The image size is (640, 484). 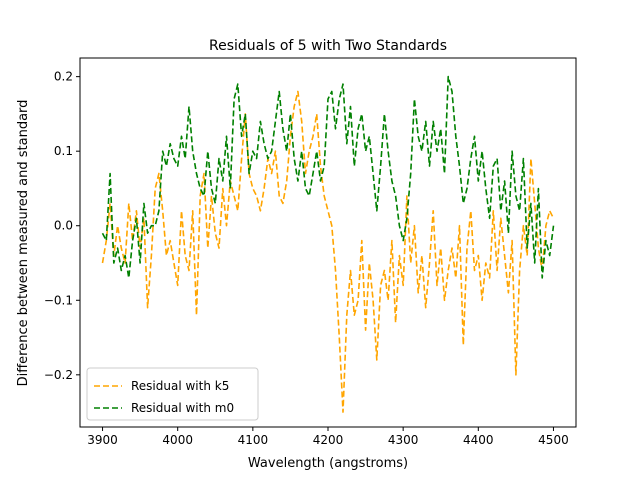 I want to click on legend-frame, so click(x=172, y=394).